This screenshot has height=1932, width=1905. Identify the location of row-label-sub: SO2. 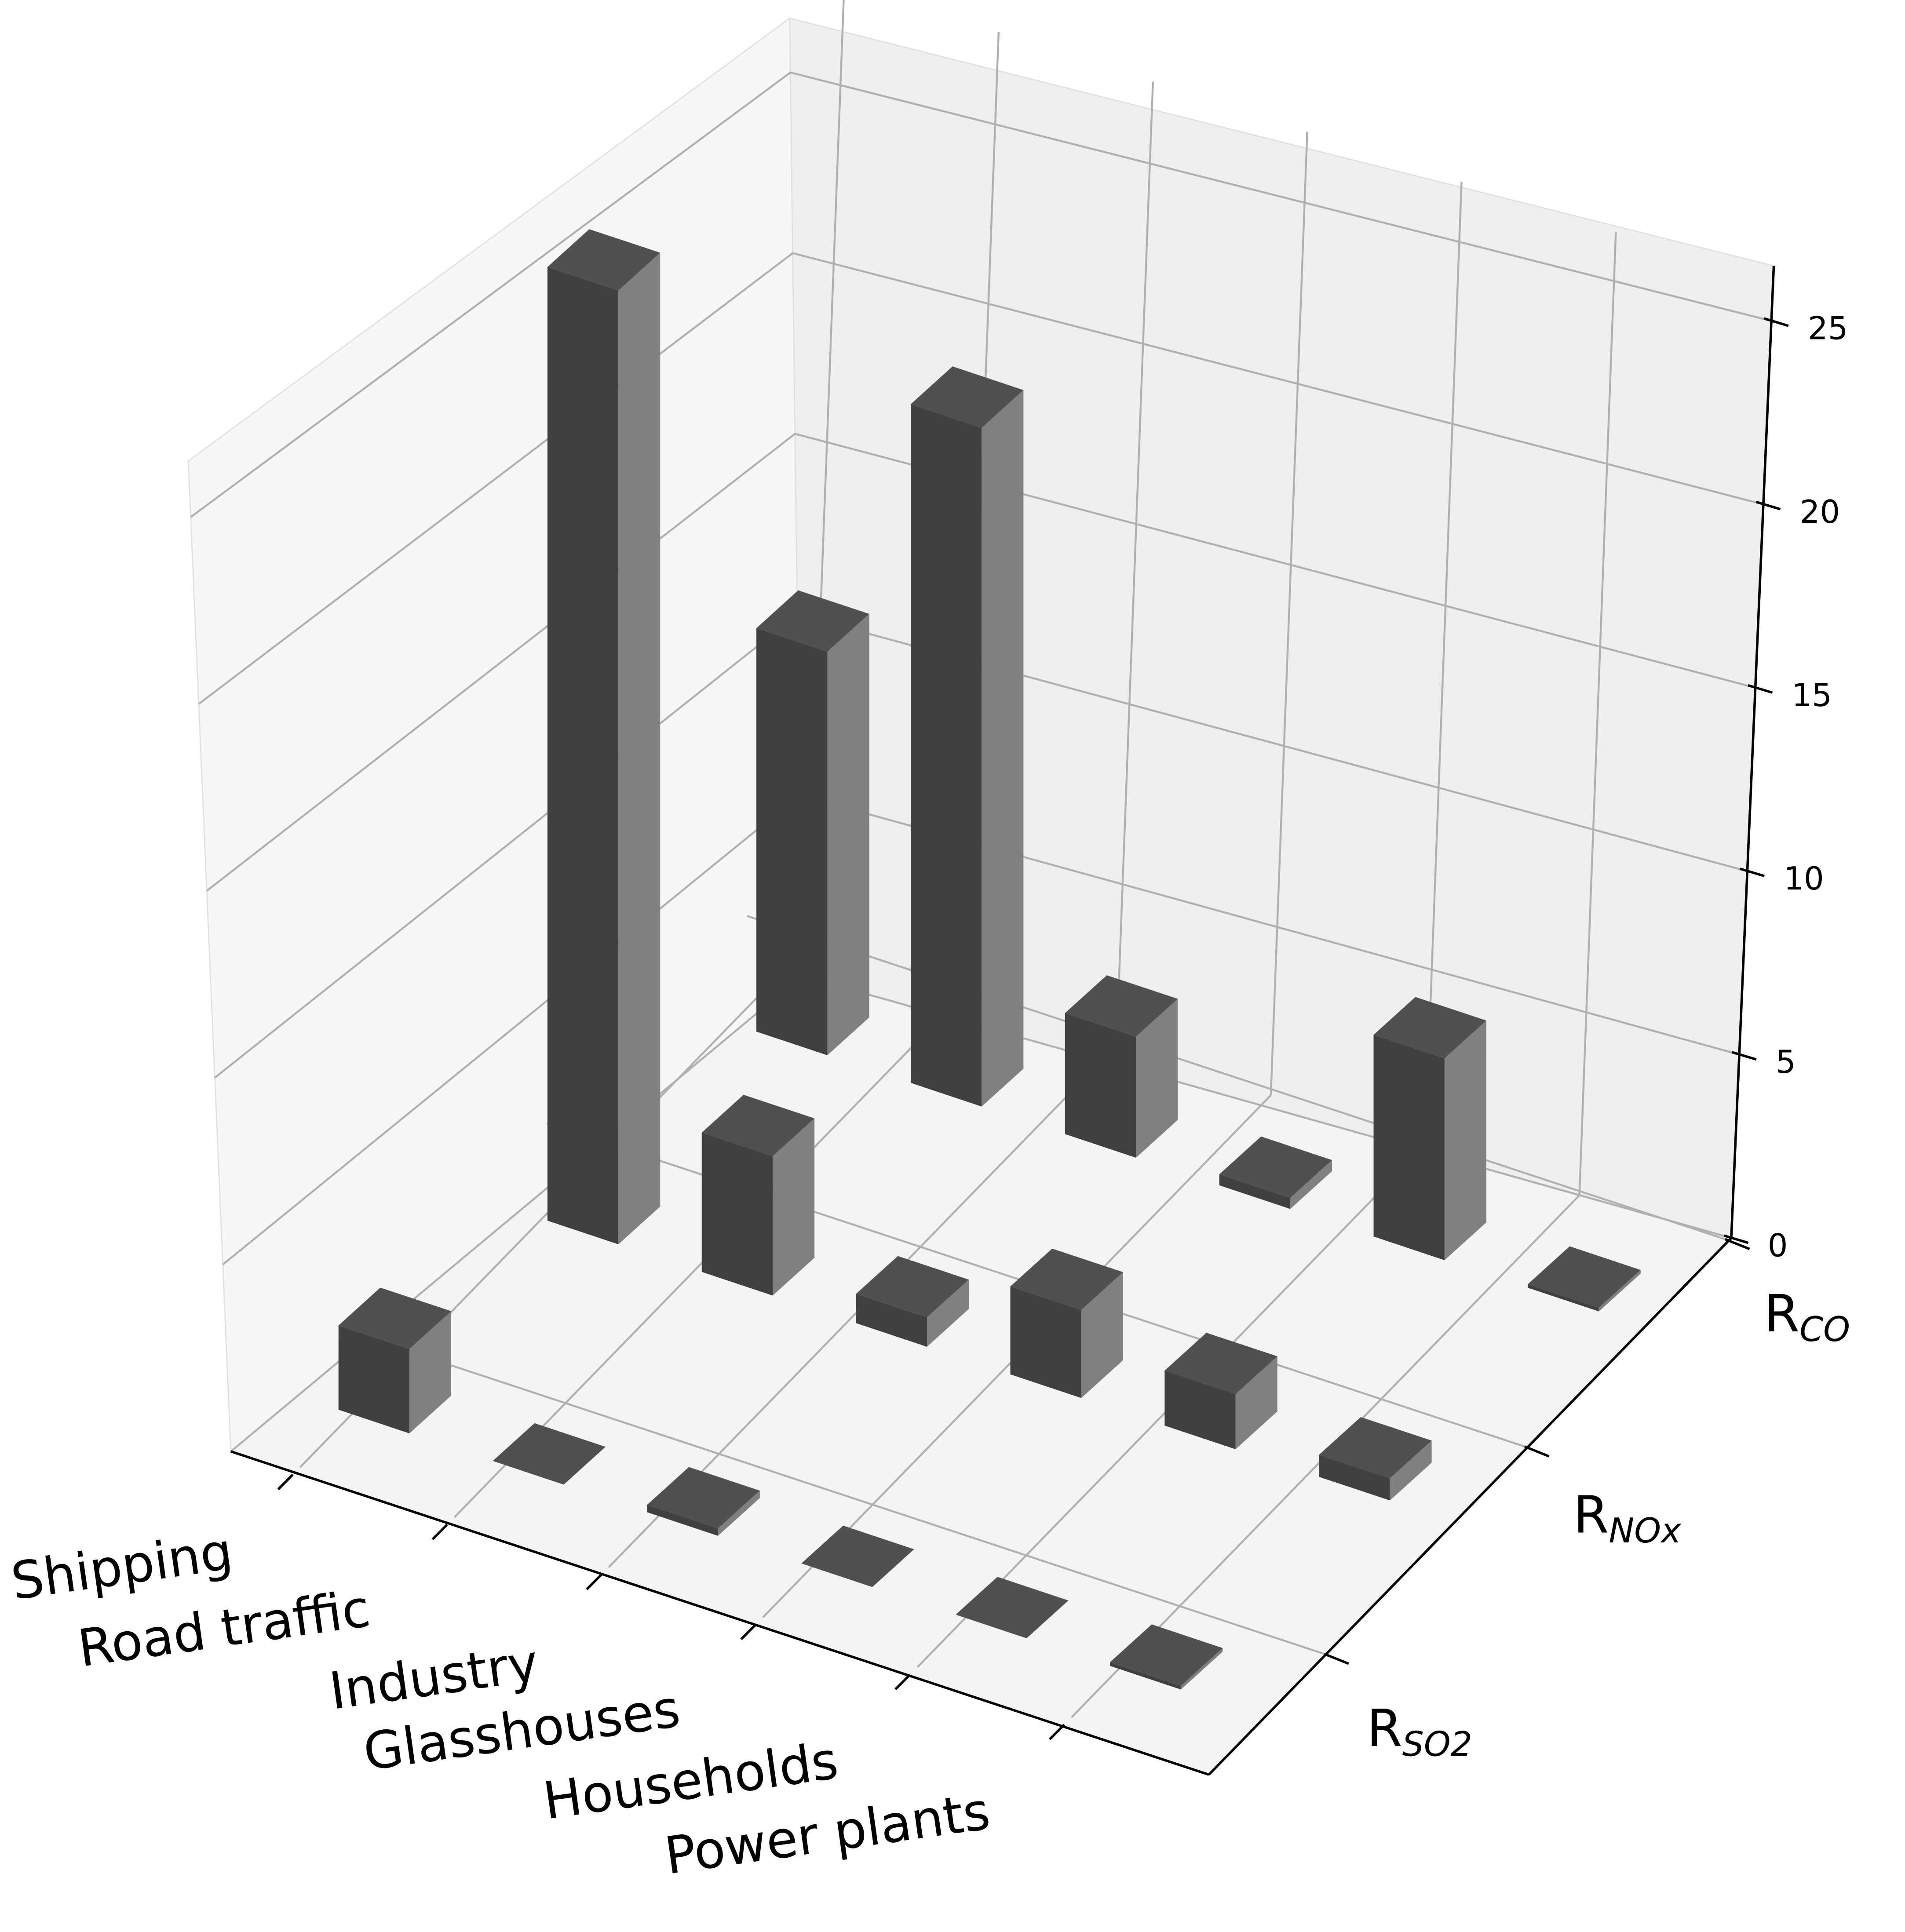
(1437, 1745).